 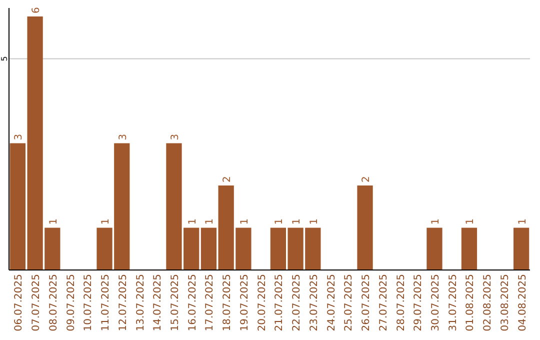 What do you see at coordinates (123, 303) in the screenshot?
I see `x-tick-label: 12.07.2025` at bounding box center [123, 303].